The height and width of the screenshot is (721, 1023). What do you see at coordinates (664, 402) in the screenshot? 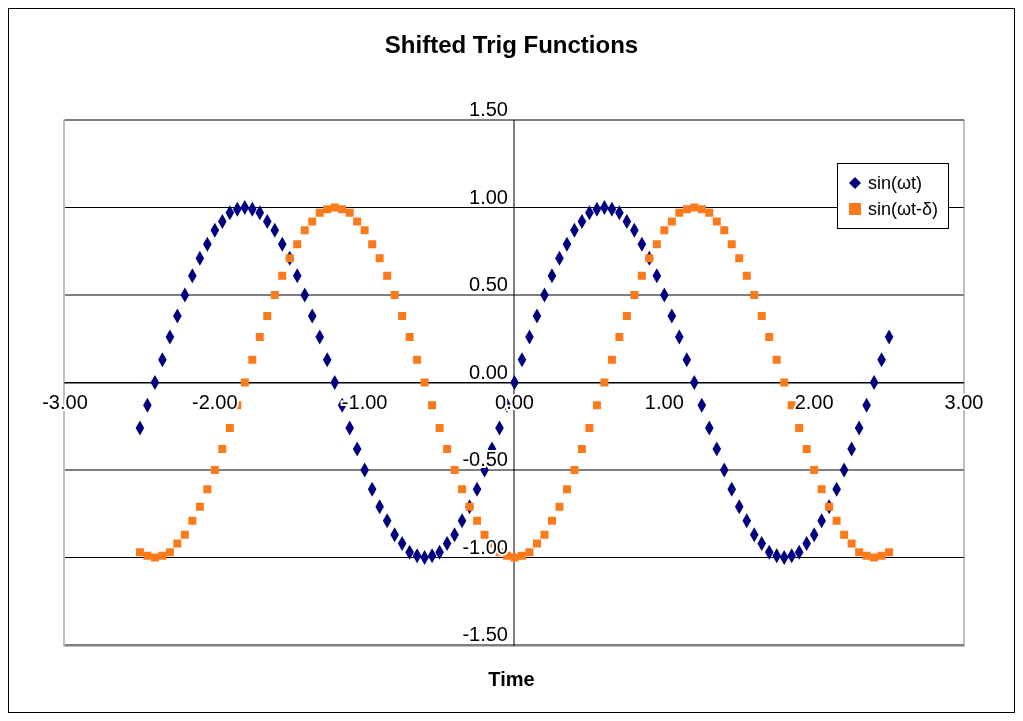
I see `x-tick-label: 1.00` at bounding box center [664, 402].